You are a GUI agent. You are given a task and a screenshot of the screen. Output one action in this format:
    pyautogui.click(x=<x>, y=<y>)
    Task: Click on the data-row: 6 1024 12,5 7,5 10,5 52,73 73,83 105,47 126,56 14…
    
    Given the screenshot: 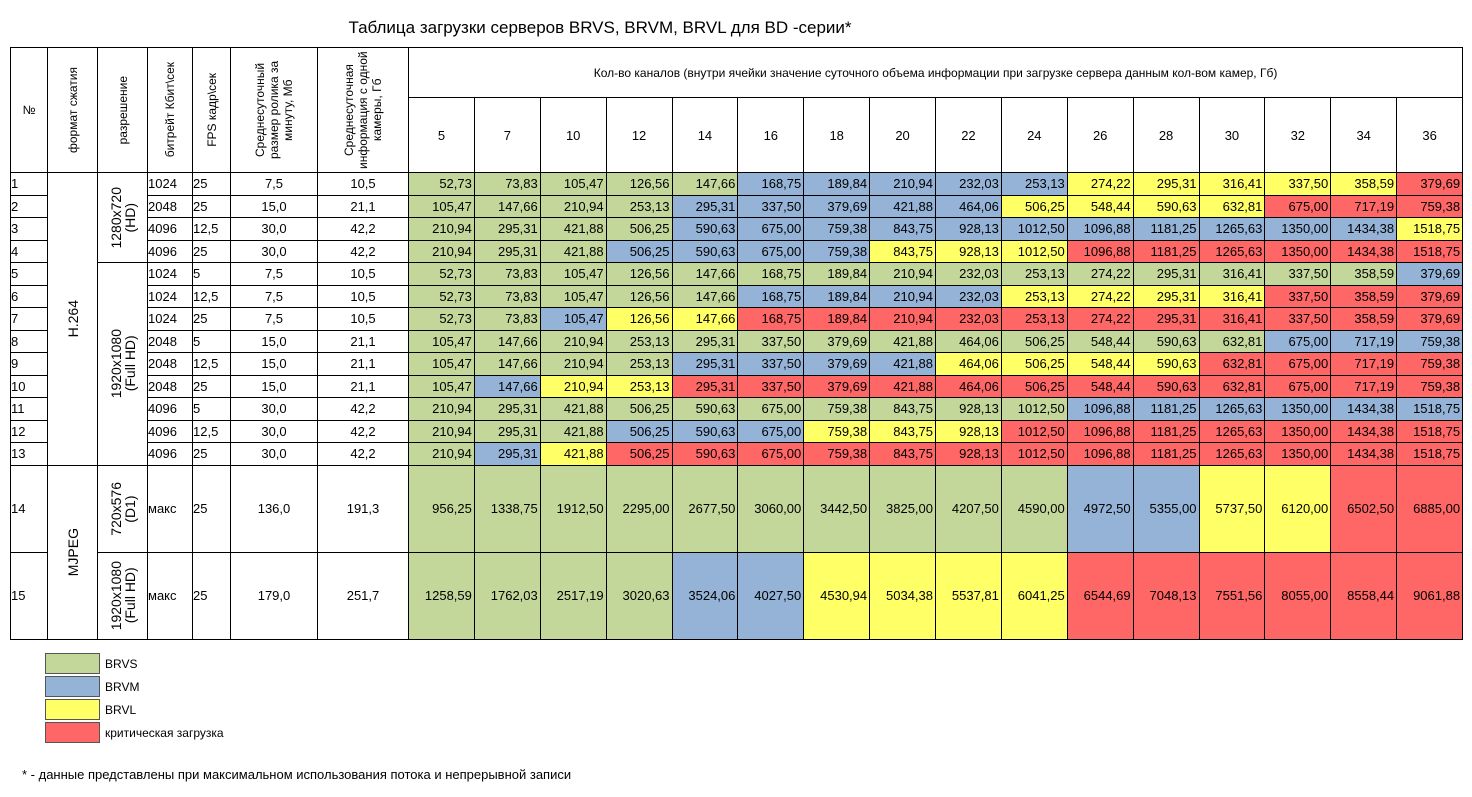 What is the action you would take?
    pyautogui.click(x=737, y=296)
    